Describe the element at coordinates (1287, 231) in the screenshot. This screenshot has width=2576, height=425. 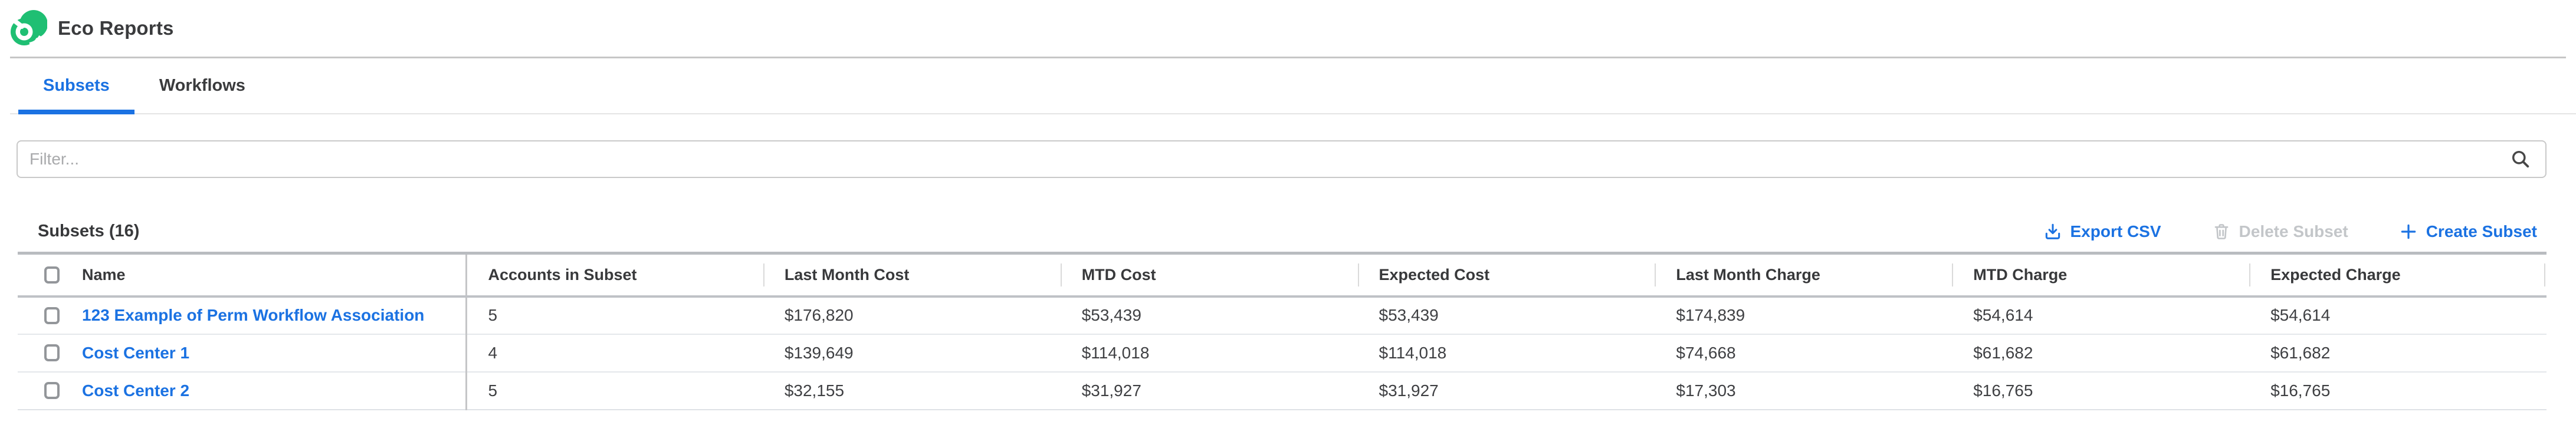
I see `section-bar: Subsets (16) Export CSV Delete Subset` at that location.